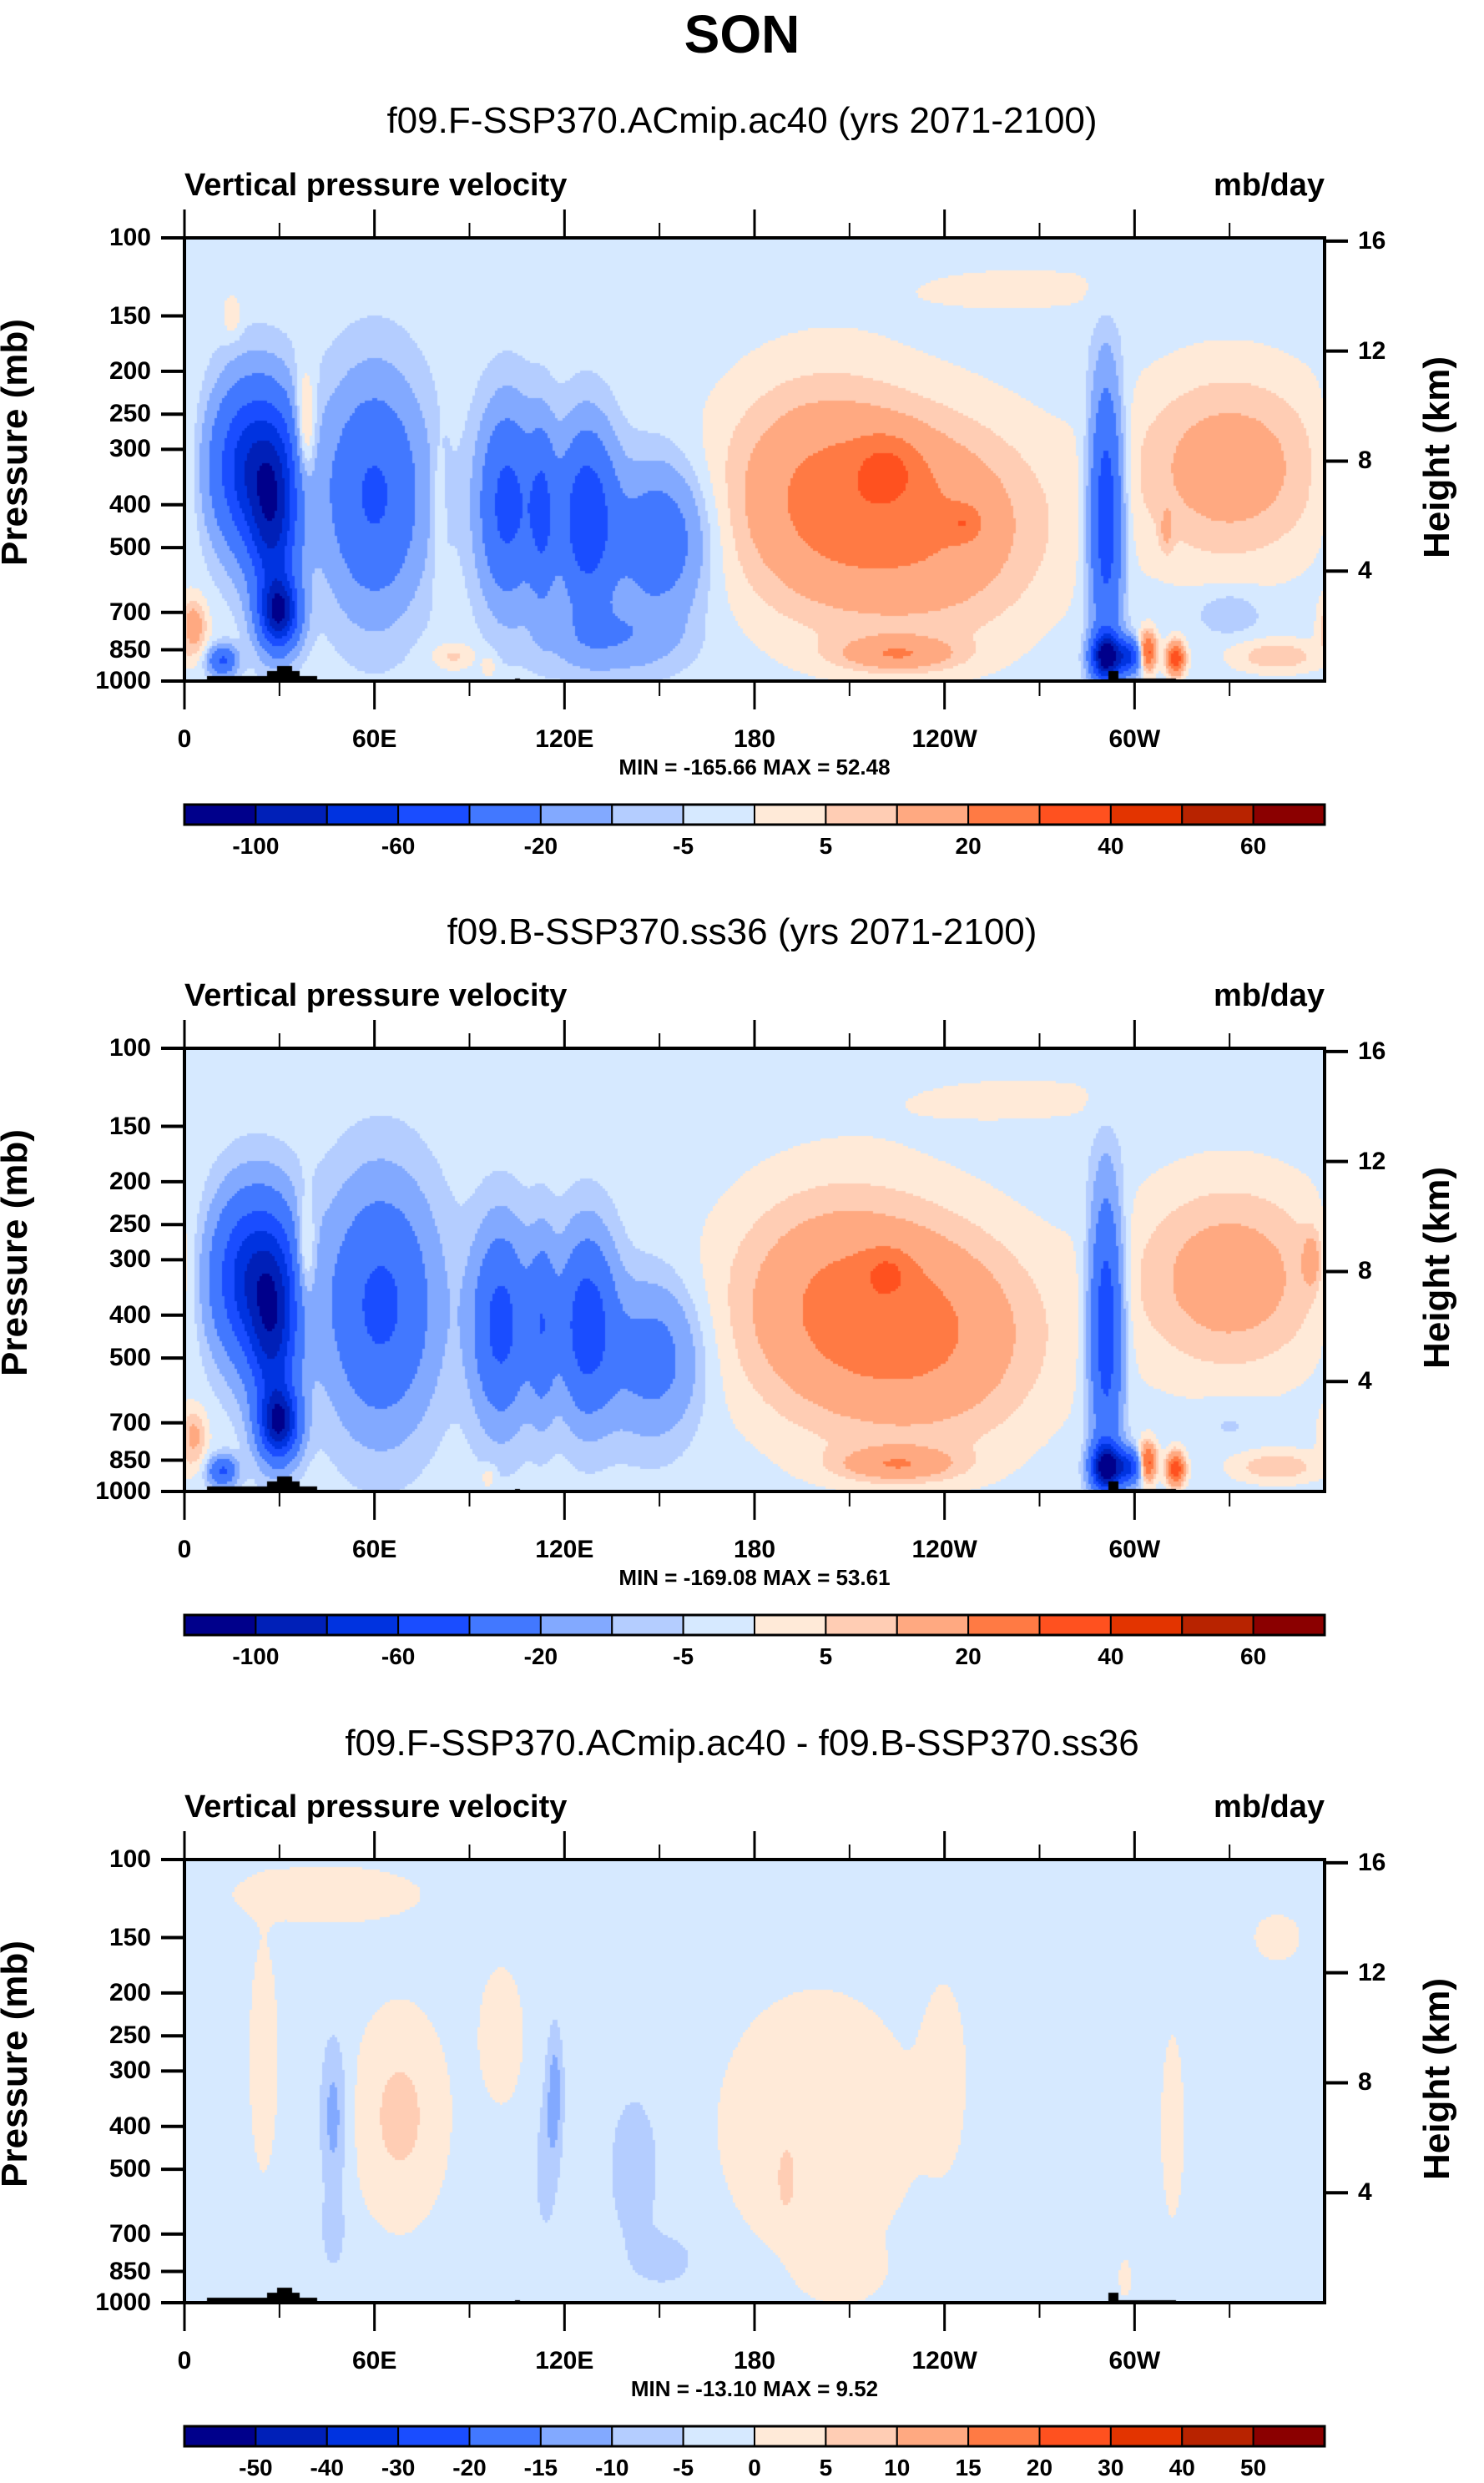 The height and width of the screenshot is (2483, 1484). I want to click on min-max-text: MIN = -169.08 MAX = 53.61, so click(754, 1577).